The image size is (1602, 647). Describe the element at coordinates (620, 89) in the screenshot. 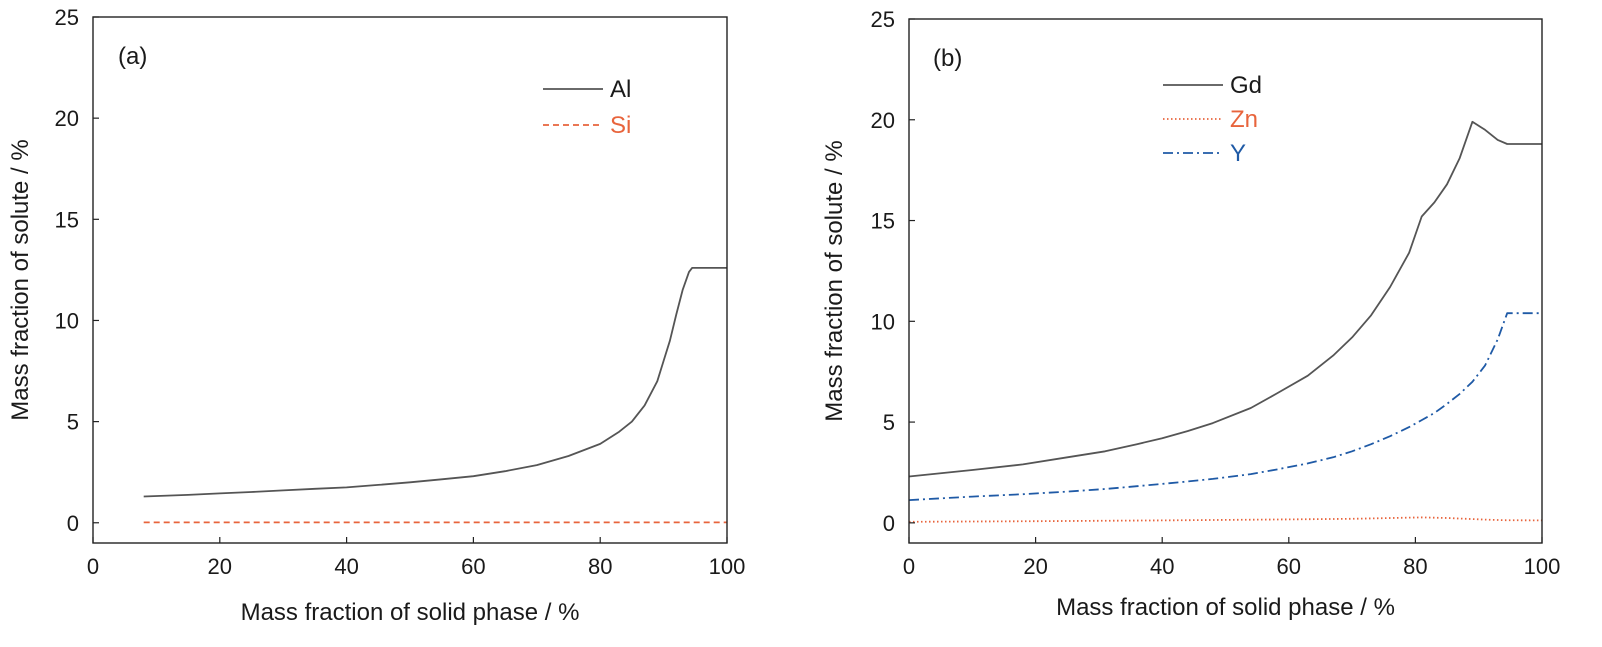

I see `legend-label-al: Al` at that location.